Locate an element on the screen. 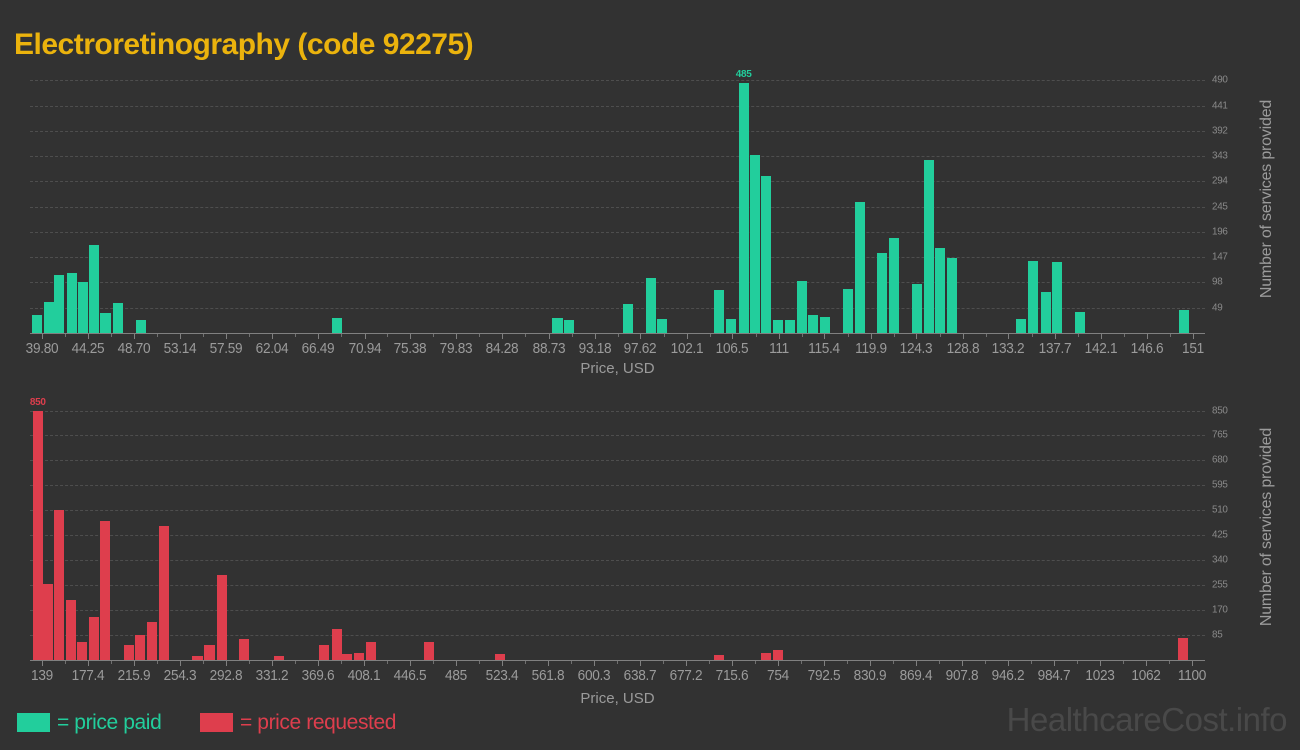 This screenshot has height=750, width=1300. paid-x-axis-title: Price, USD is located at coordinates (617, 368).